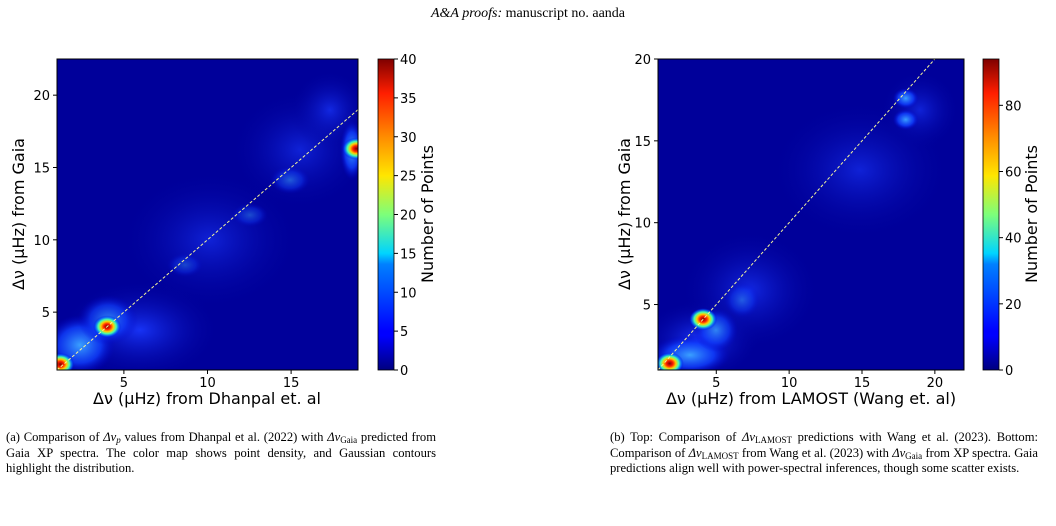 The height and width of the screenshot is (526, 1056). Describe the element at coordinates (716, 383) in the screenshot. I see `x-tick-label-b-0: 5` at that location.